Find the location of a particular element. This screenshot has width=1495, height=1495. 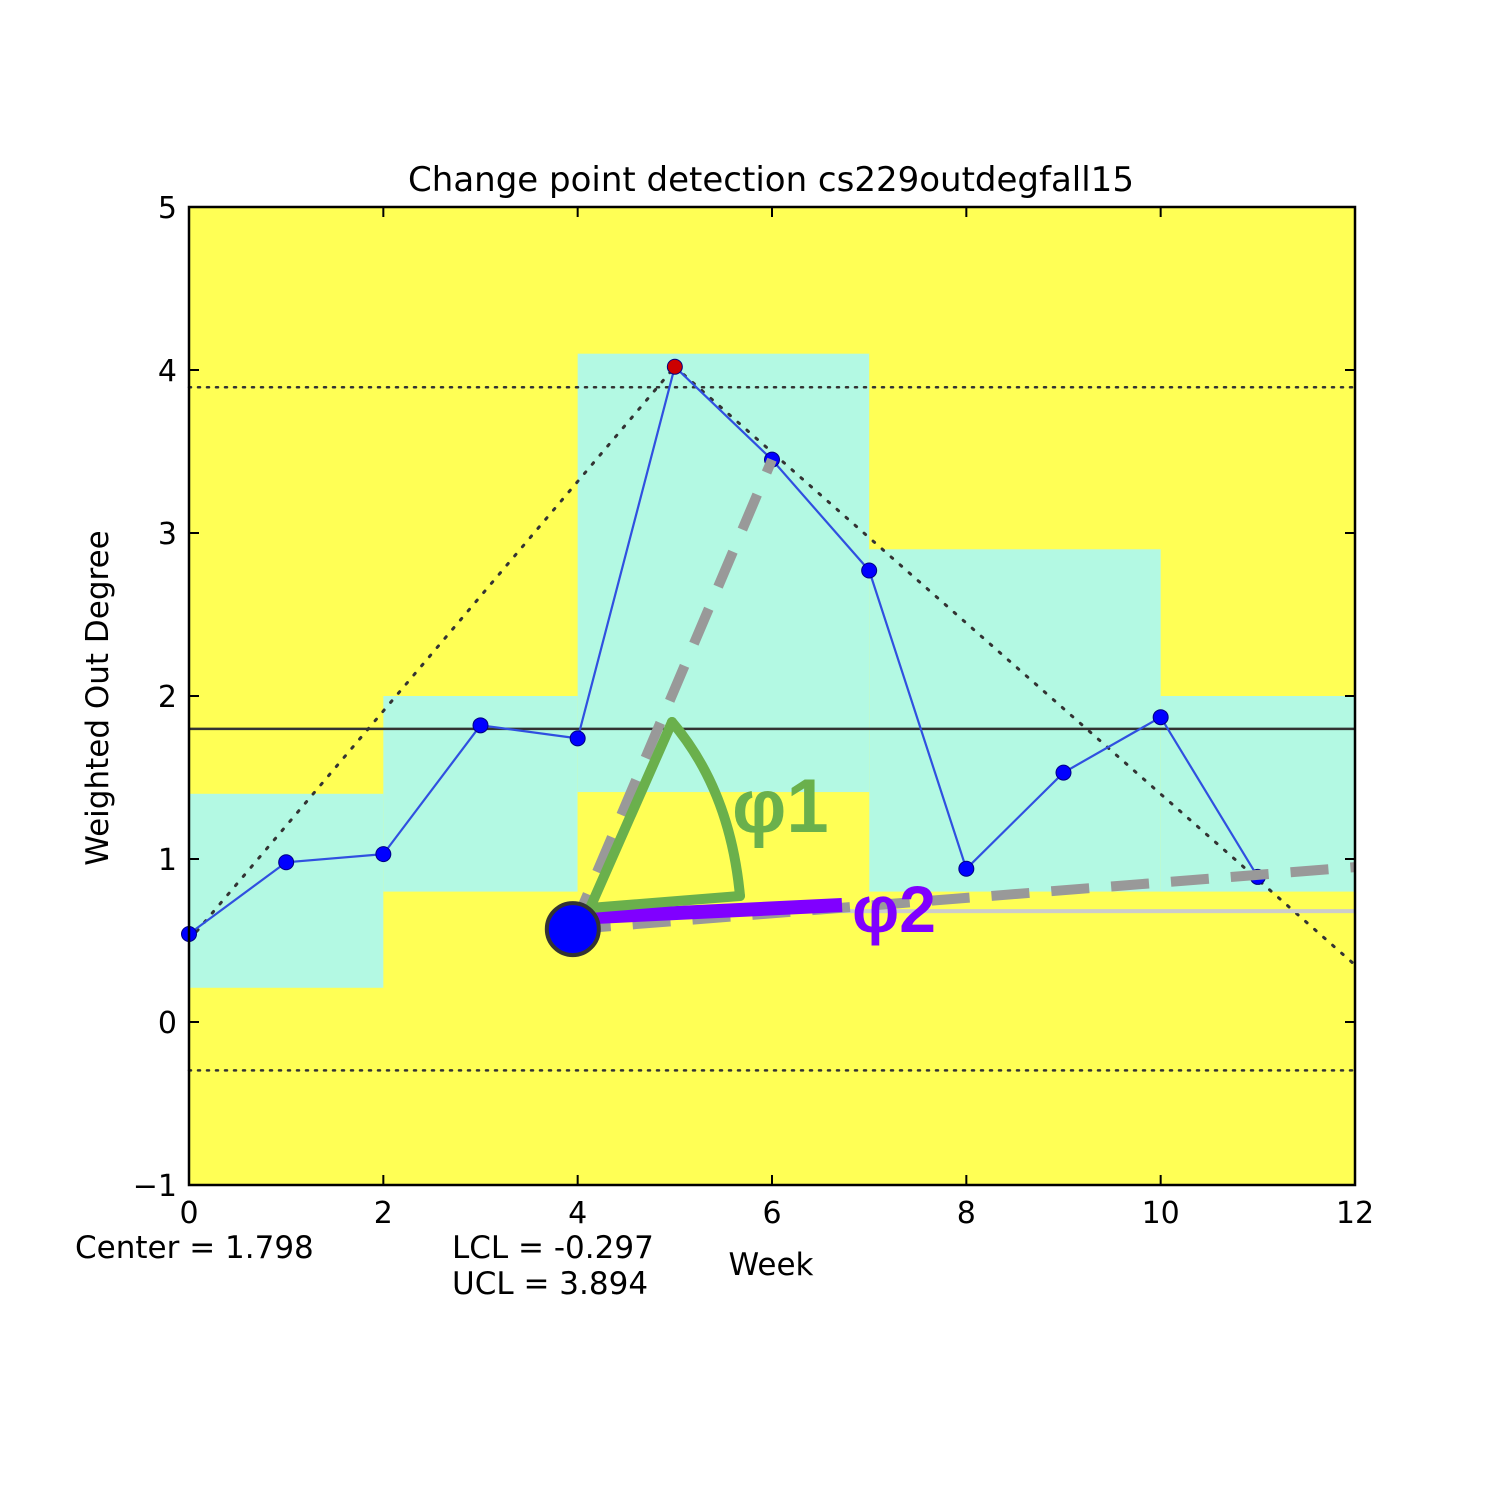

y-tick-label: 4 is located at coordinates (167, 371).